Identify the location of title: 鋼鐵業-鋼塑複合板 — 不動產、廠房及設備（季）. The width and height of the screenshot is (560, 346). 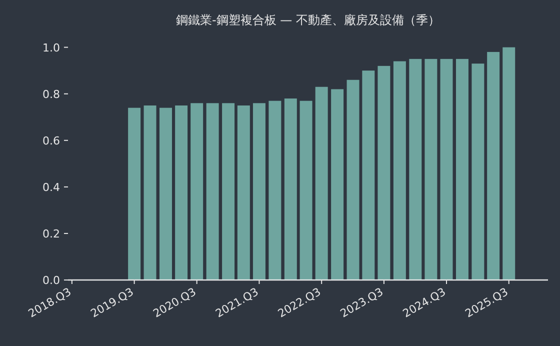
(308, 20).